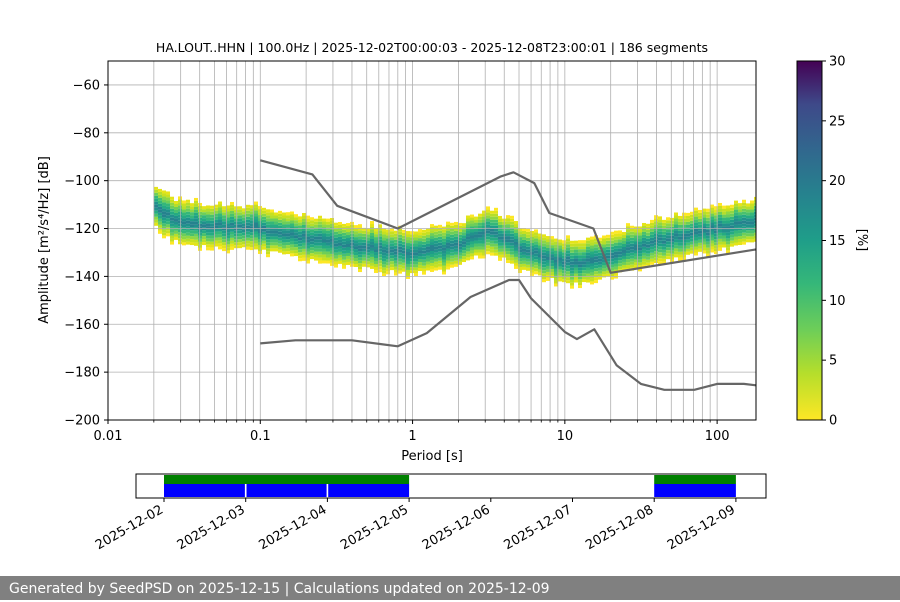  Describe the element at coordinates (82, 325) in the screenshot. I see `y-tick-label: −160` at that location.